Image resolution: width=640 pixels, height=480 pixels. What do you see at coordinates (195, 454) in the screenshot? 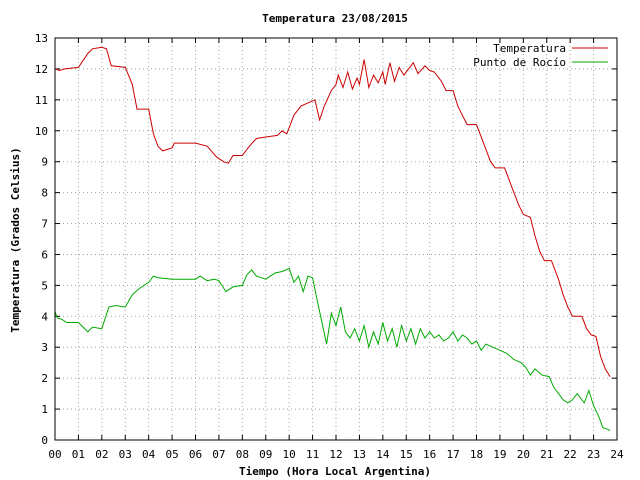
I see `x-tick-label: 06` at bounding box center [195, 454].